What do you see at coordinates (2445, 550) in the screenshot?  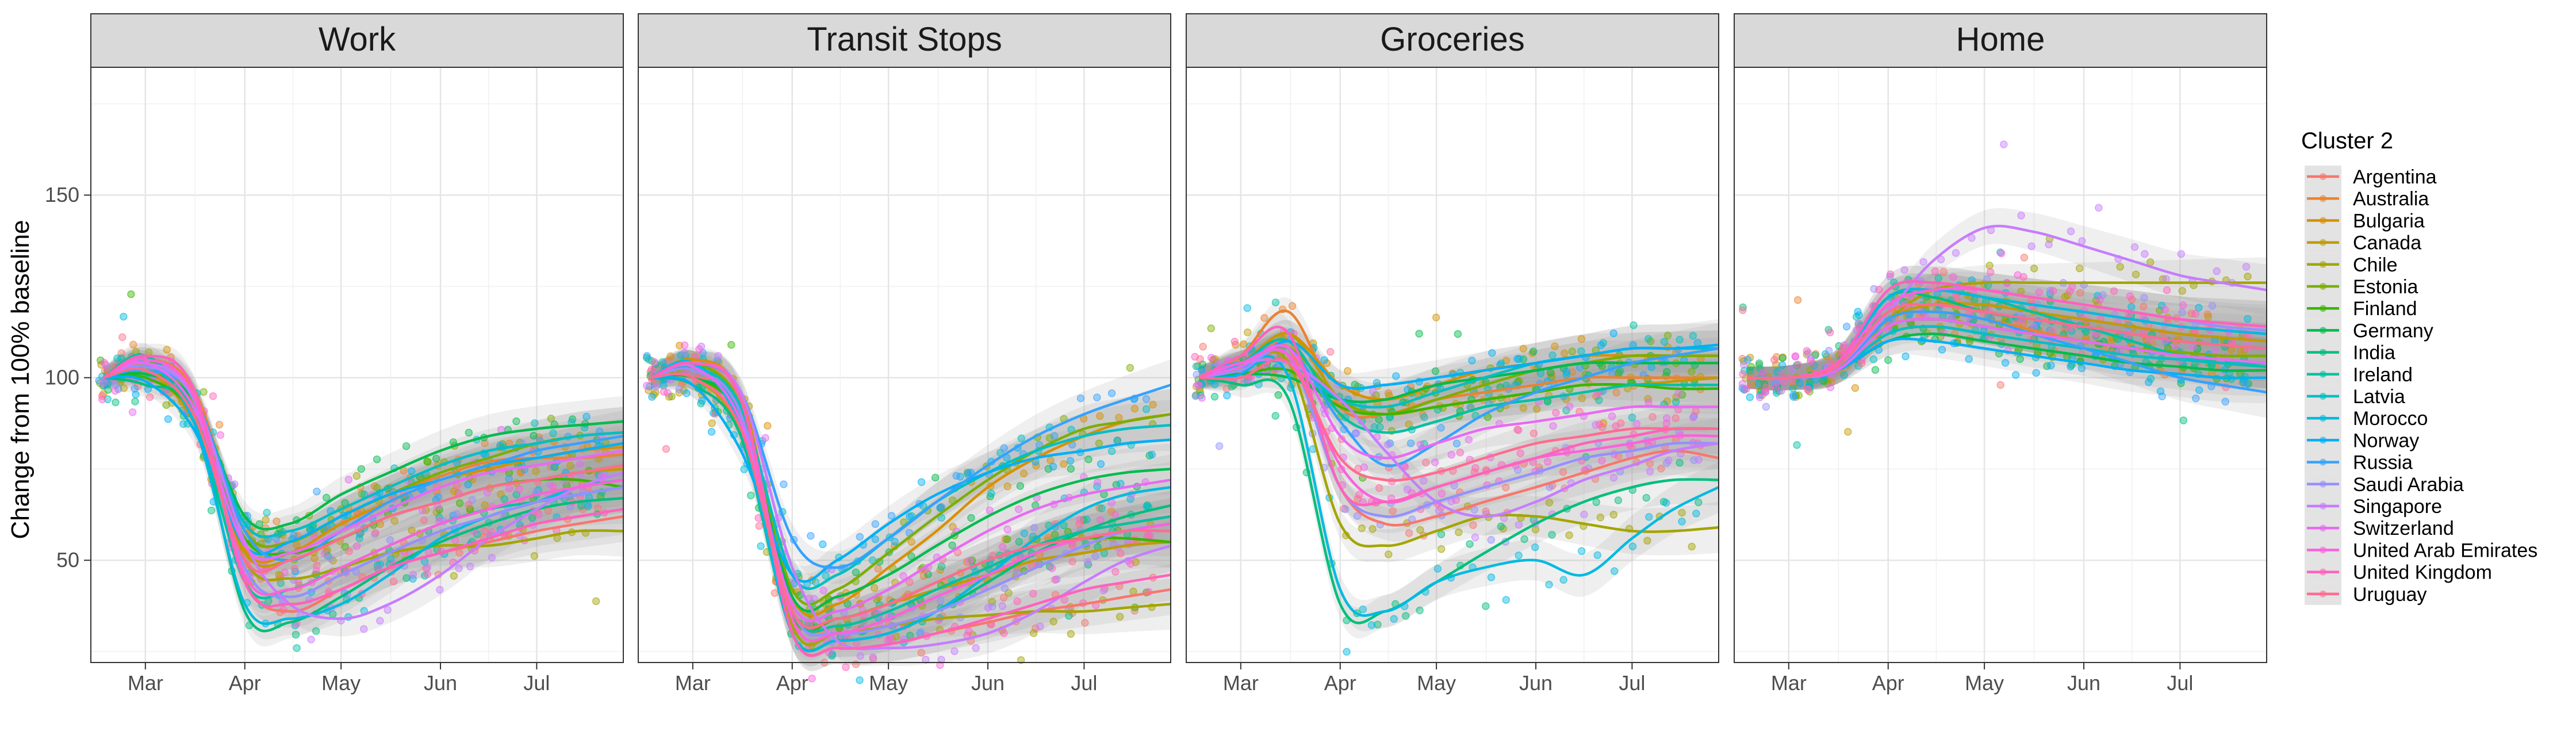 I see `legend-label: United Arab Emirates` at bounding box center [2445, 550].